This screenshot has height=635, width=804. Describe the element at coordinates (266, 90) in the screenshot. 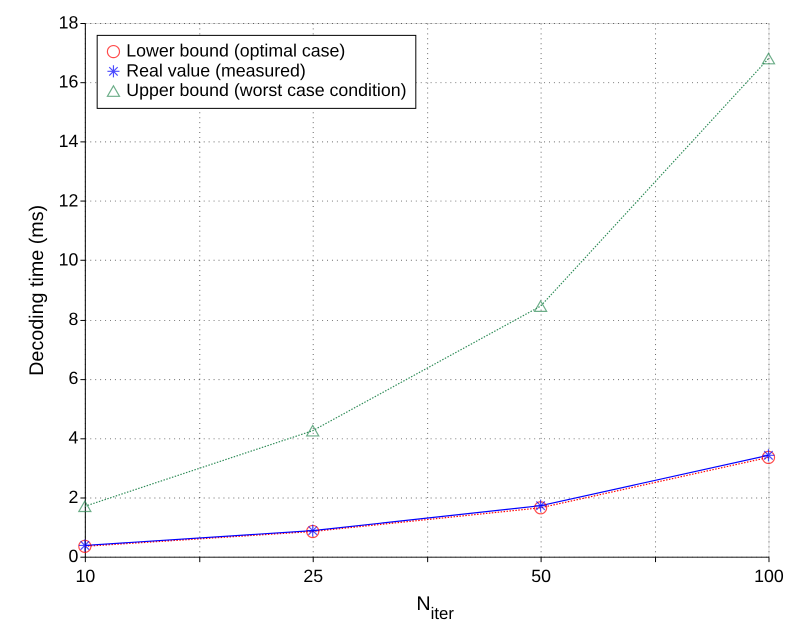

I see `legend-label: Upper bound (worst case condition)` at that location.